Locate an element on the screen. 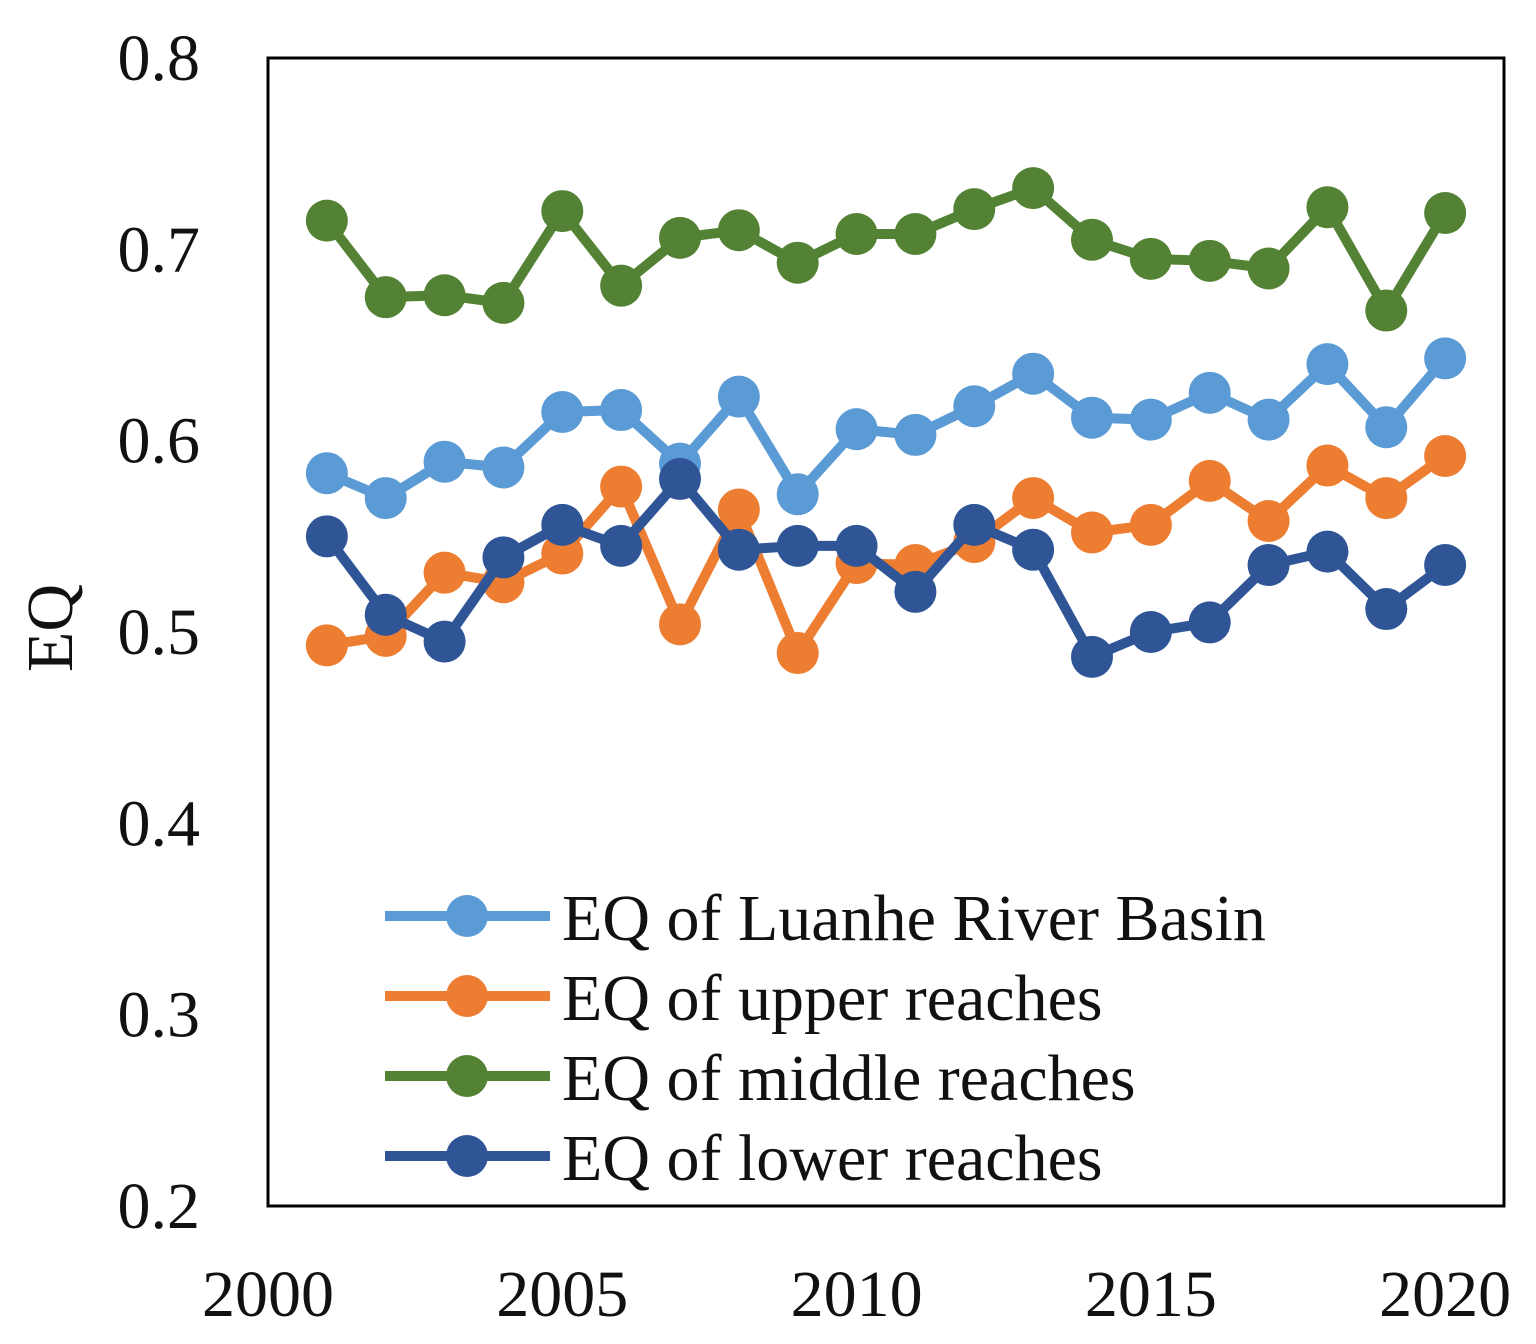 The height and width of the screenshot is (1344, 1536). x-tick-label: 2020 is located at coordinates (1445, 1294).